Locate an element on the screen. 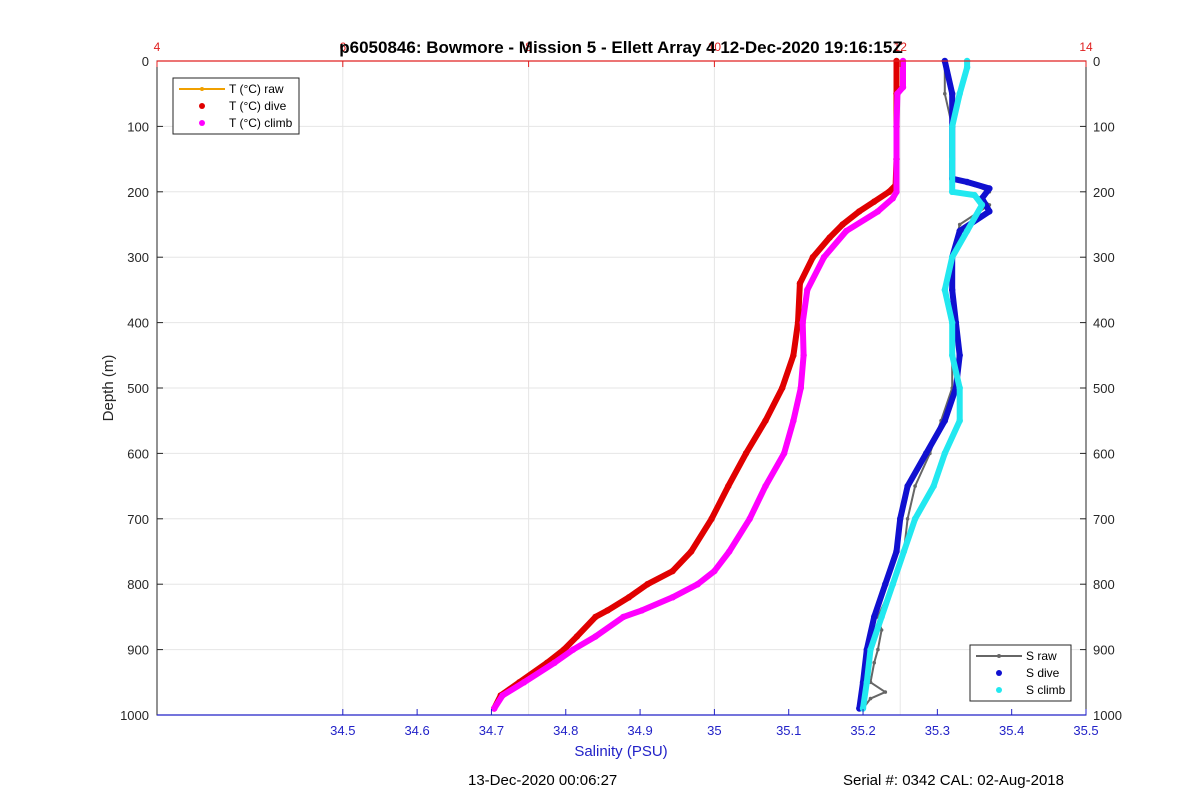 This screenshot has height=804, width=1200. depth-tick-label-right: 300 is located at coordinates (1104, 257).